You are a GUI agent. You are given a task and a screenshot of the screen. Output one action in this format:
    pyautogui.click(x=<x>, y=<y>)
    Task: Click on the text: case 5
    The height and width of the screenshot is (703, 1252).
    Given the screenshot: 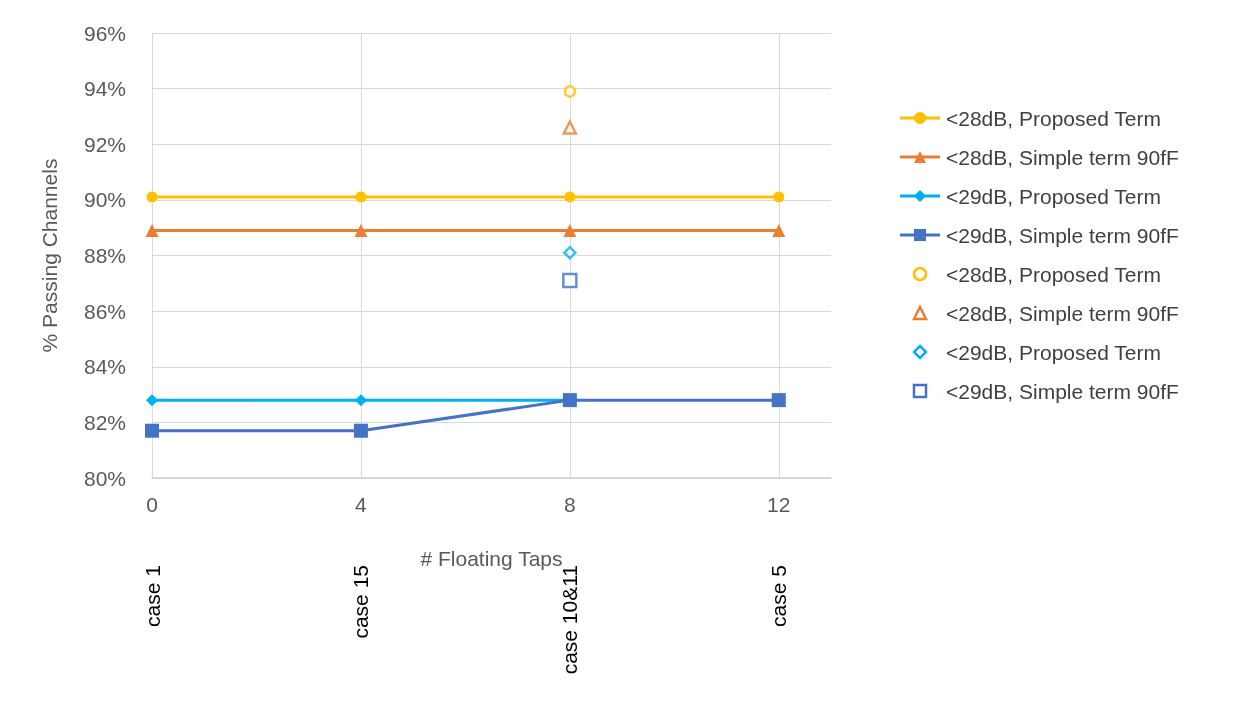 What is the action you would take?
    pyautogui.click(x=779, y=596)
    